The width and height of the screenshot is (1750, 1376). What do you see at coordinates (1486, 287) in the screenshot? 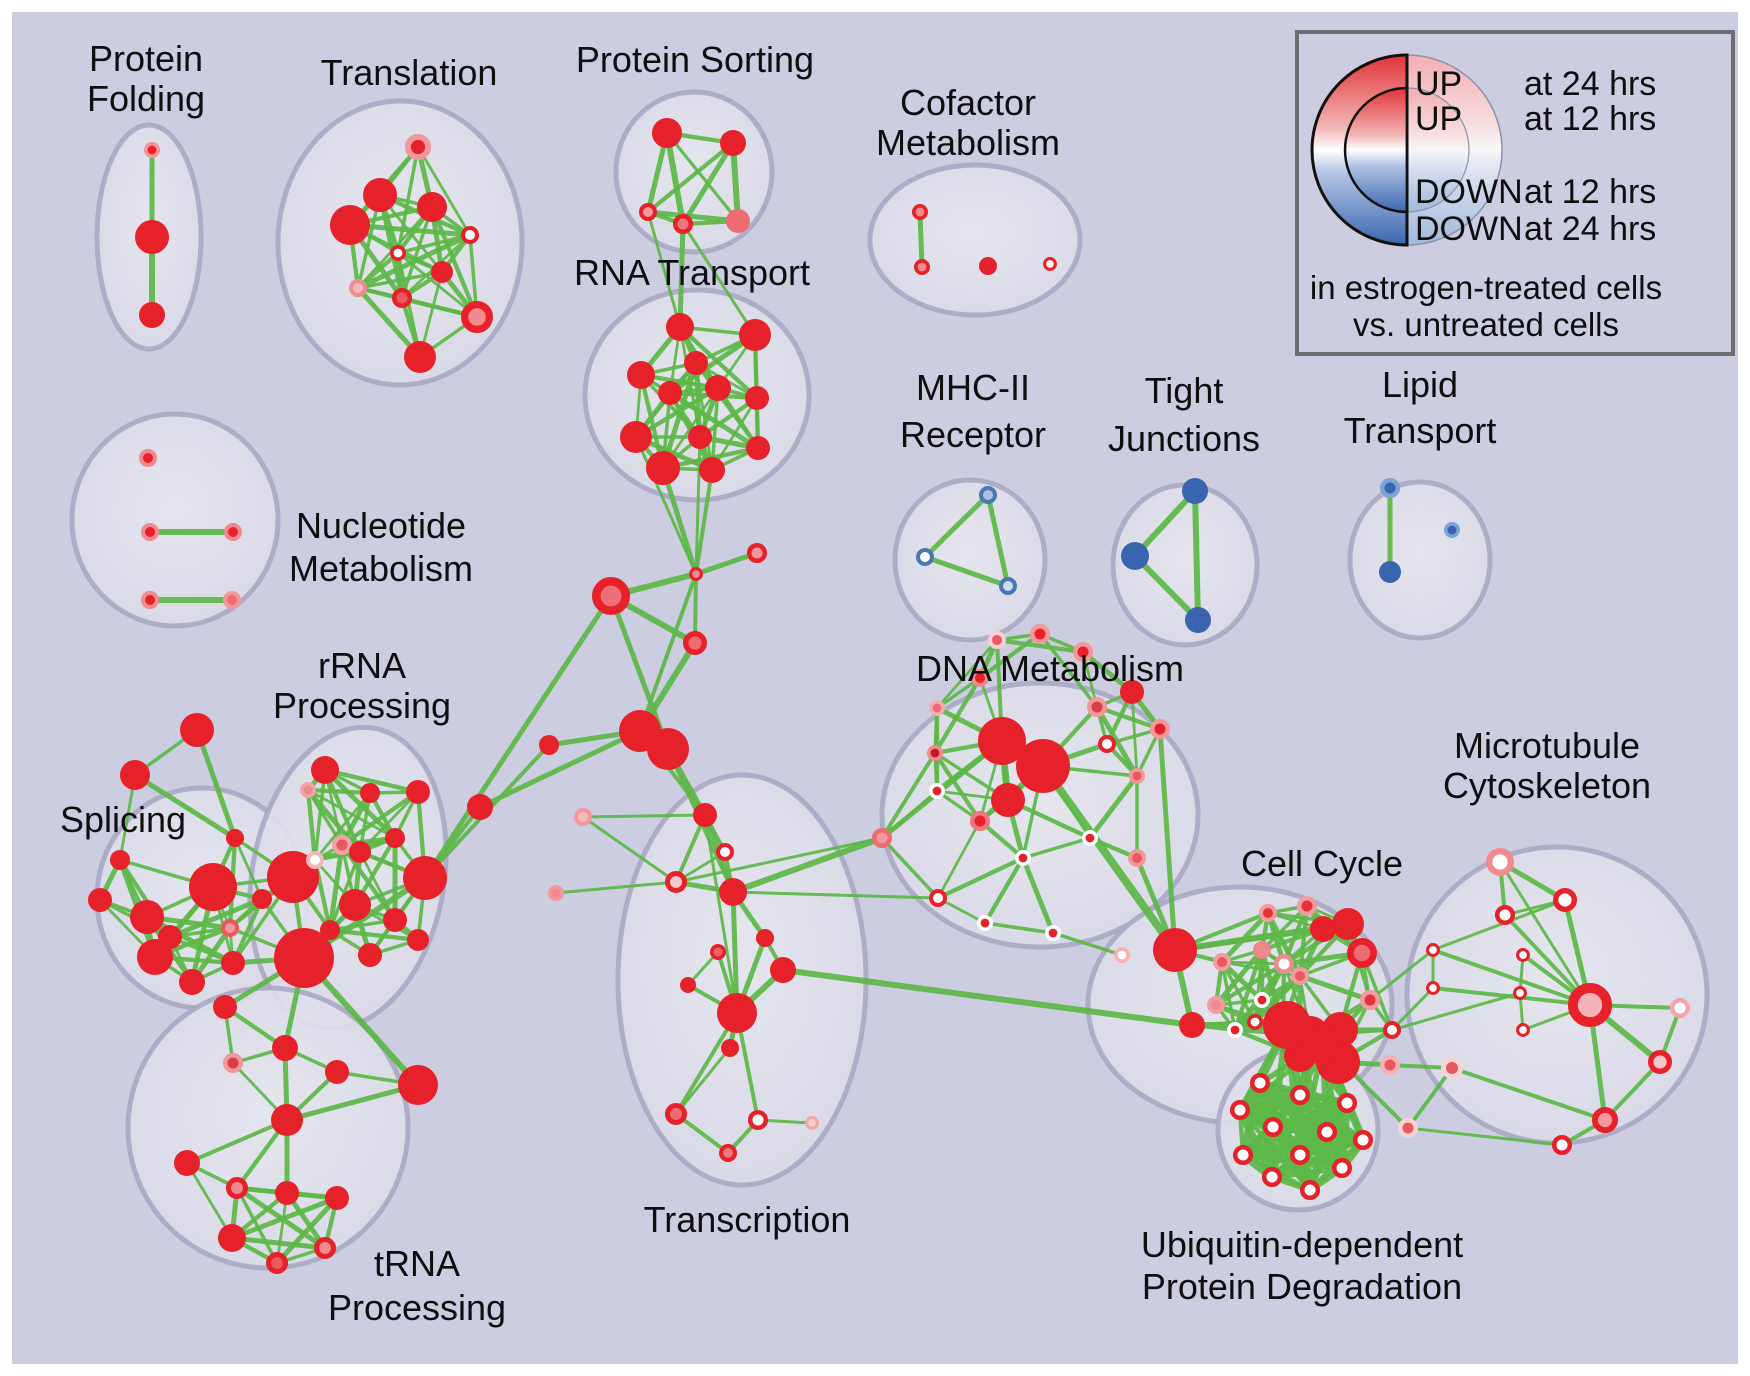
I see `legend-footer-line: in estrogen-treated cells` at bounding box center [1486, 287].